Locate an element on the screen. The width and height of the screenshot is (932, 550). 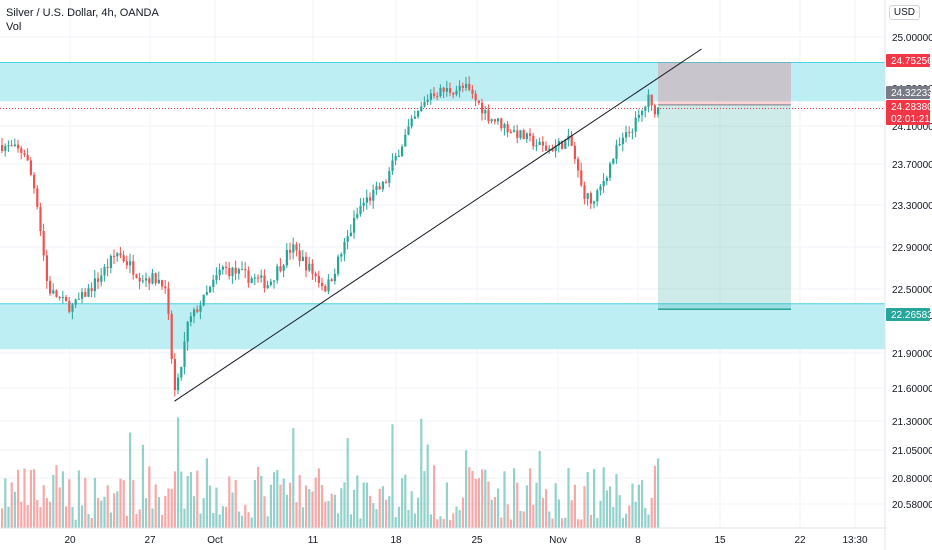
price-tick-label: 21.05000 is located at coordinates (912, 451).